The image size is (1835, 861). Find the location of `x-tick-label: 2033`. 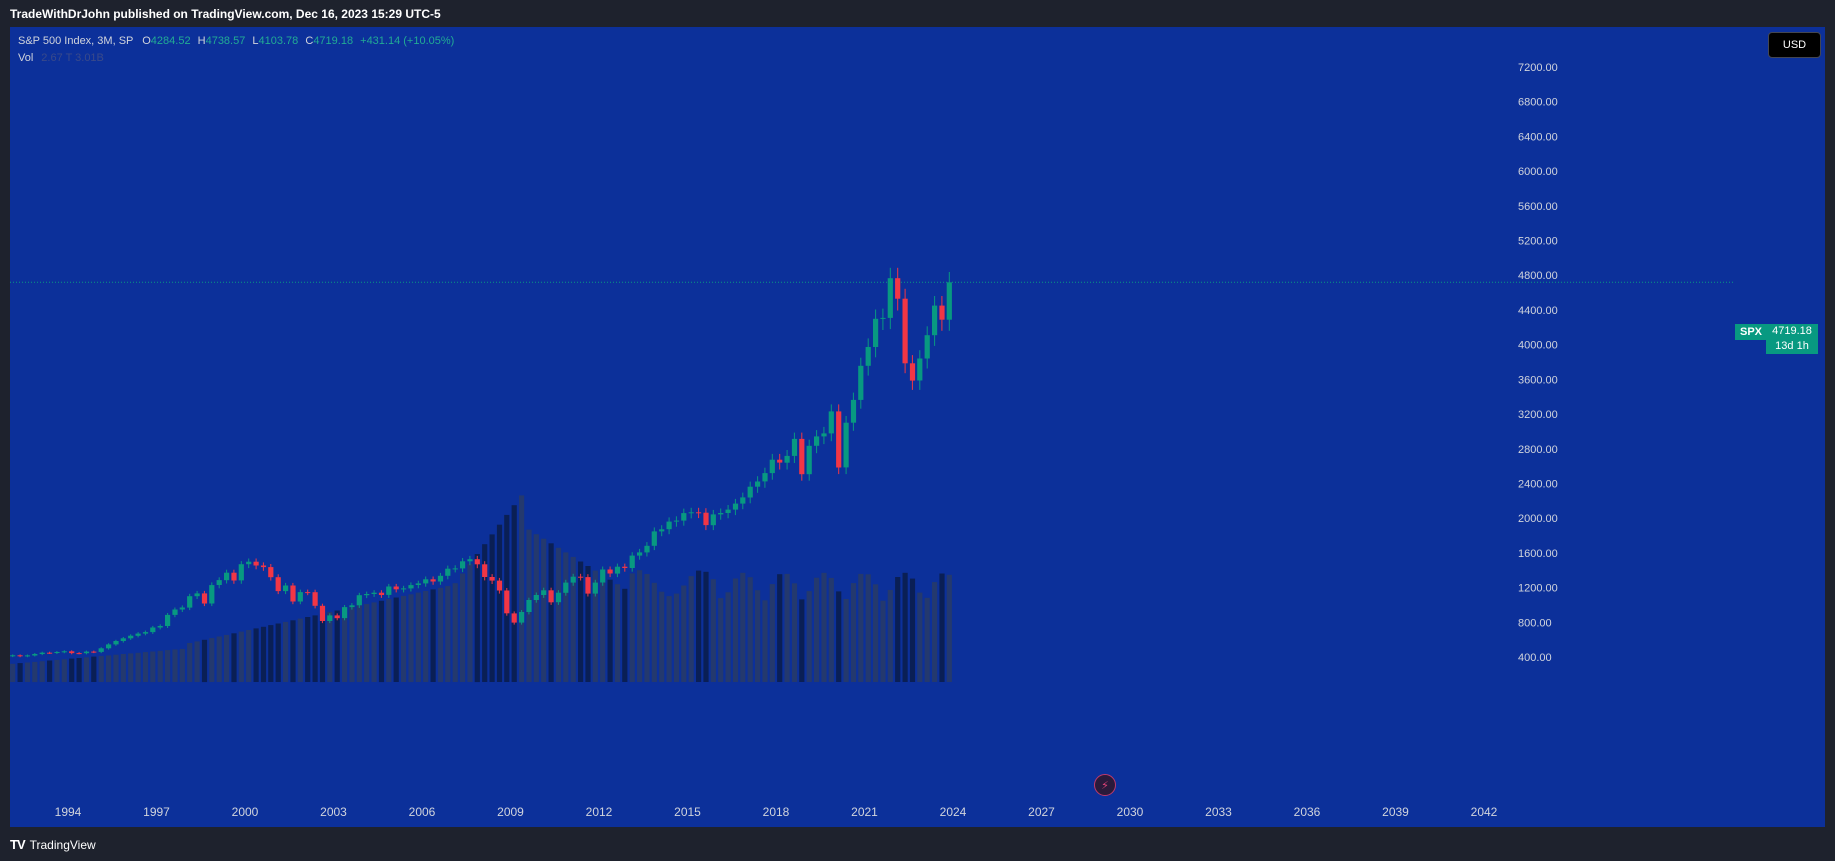

x-tick-label: 2033 is located at coordinates (1218, 812).